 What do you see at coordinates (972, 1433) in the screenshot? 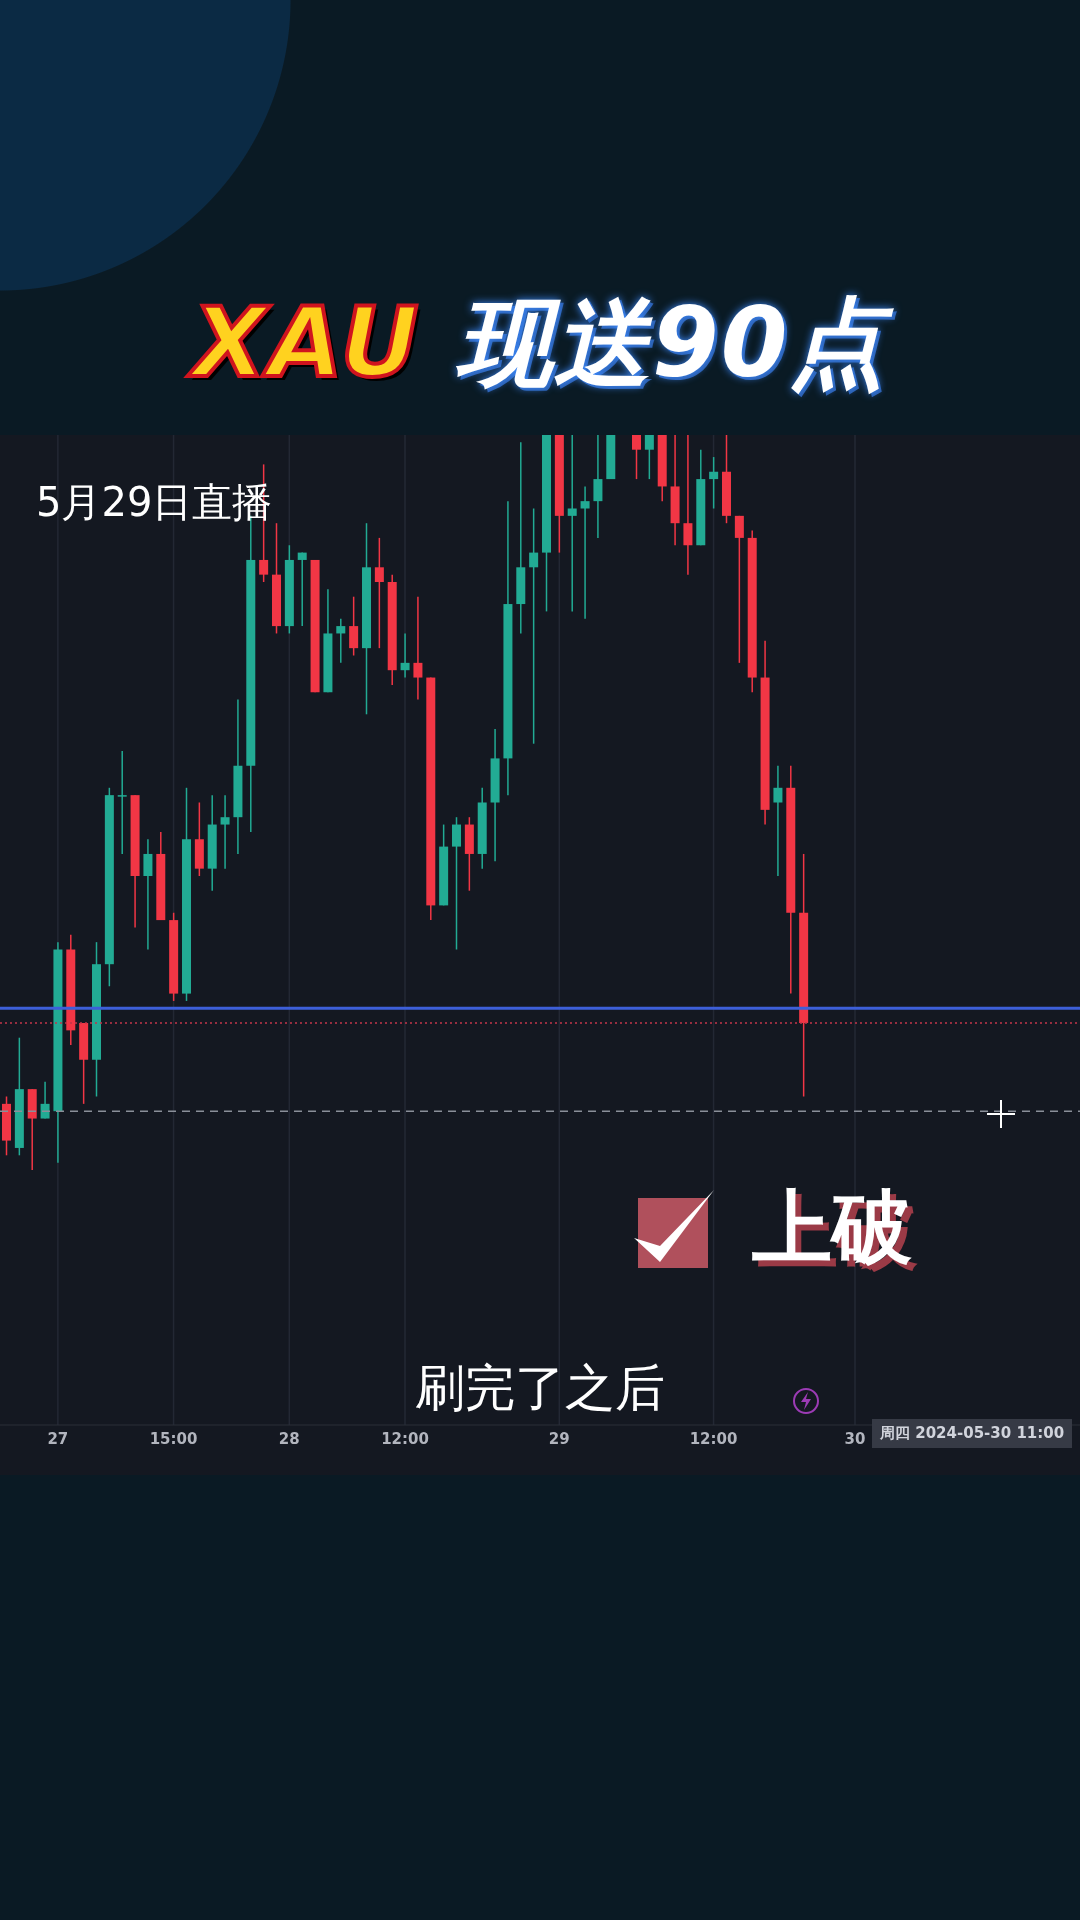
I see `text: 周四 2024-05-30 11:00` at bounding box center [972, 1433].